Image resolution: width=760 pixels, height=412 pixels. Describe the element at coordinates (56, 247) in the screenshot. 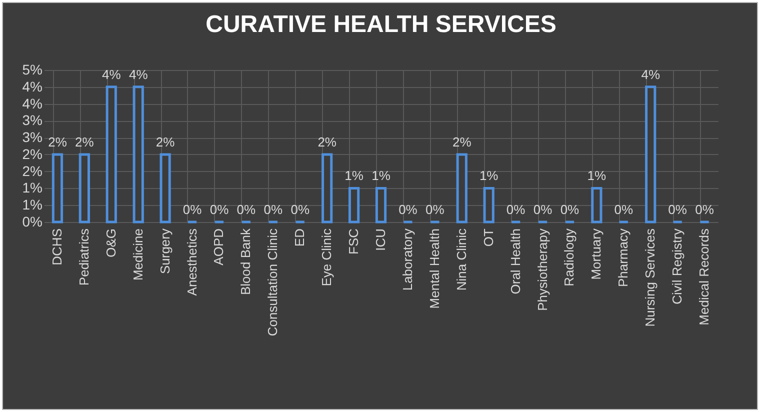

I see `x-tick-label: DCHS` at that location.